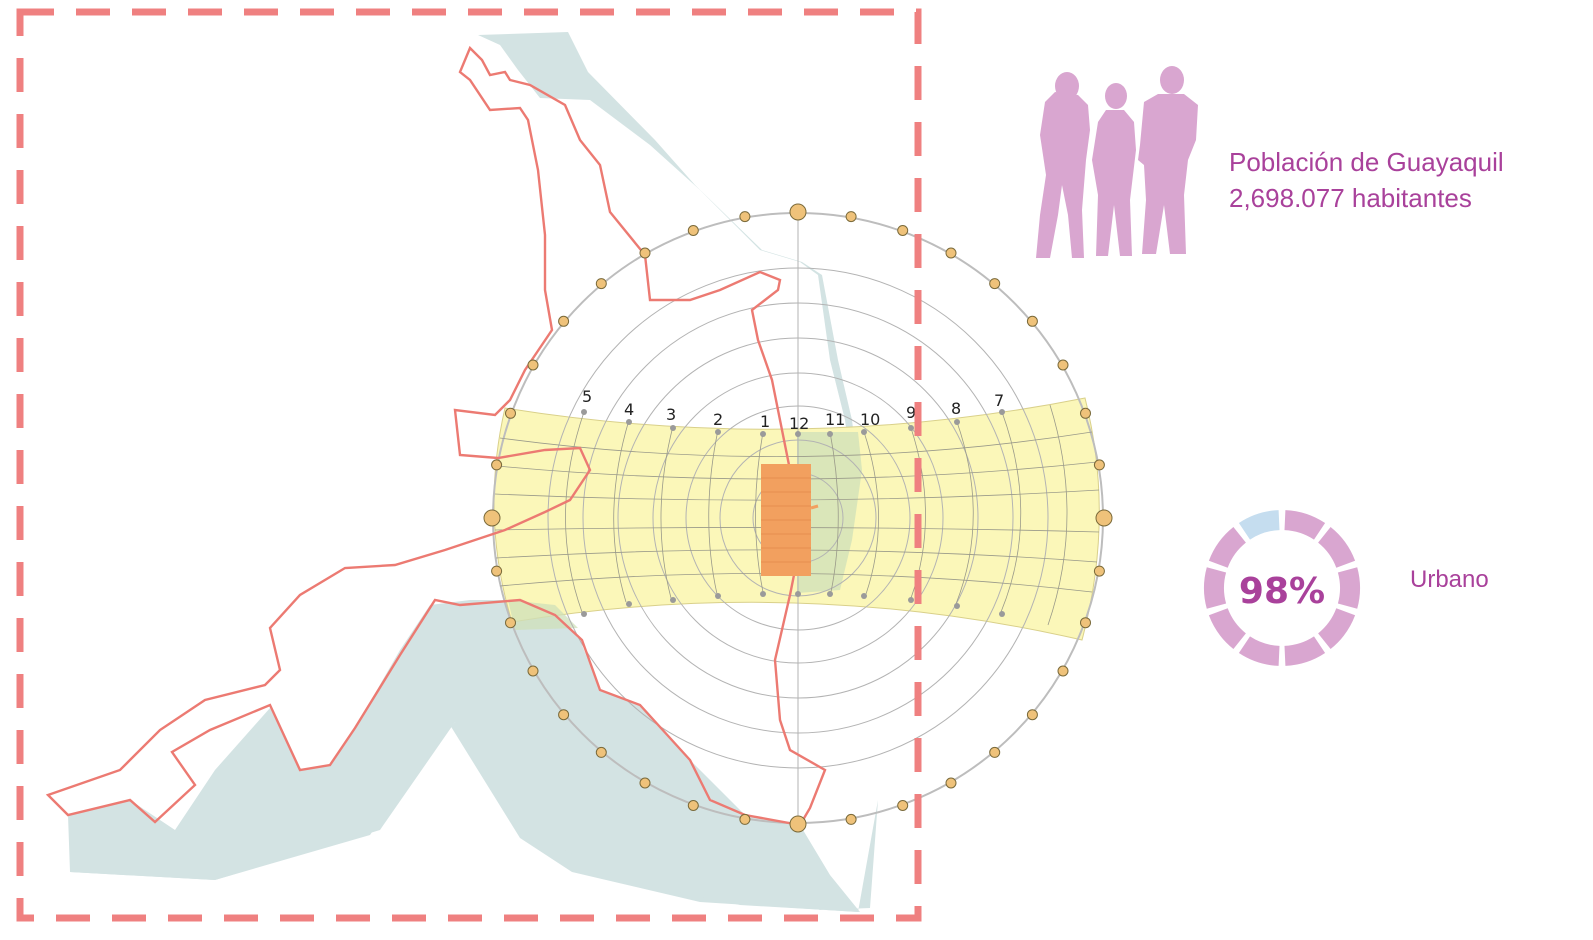 Image resolution: width=1593 pixels, height=940 pixels. What do you see at coordinates (1350, 198) in the screenshot?
I see `population-value: 2,698.077 habitantes` at bounding box center [1350, 198].